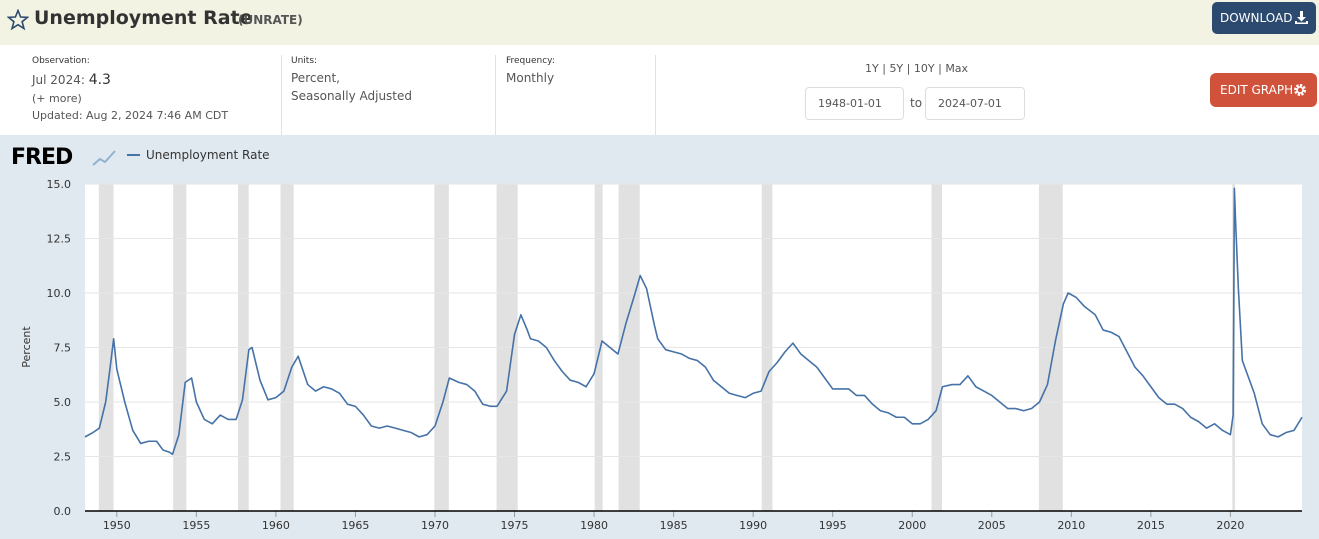 This screenshot has width=1319, height=539. Describe the element at coordinates (63, 457) in the screenshot. I see `y-tick-label: 2.5` at that location.